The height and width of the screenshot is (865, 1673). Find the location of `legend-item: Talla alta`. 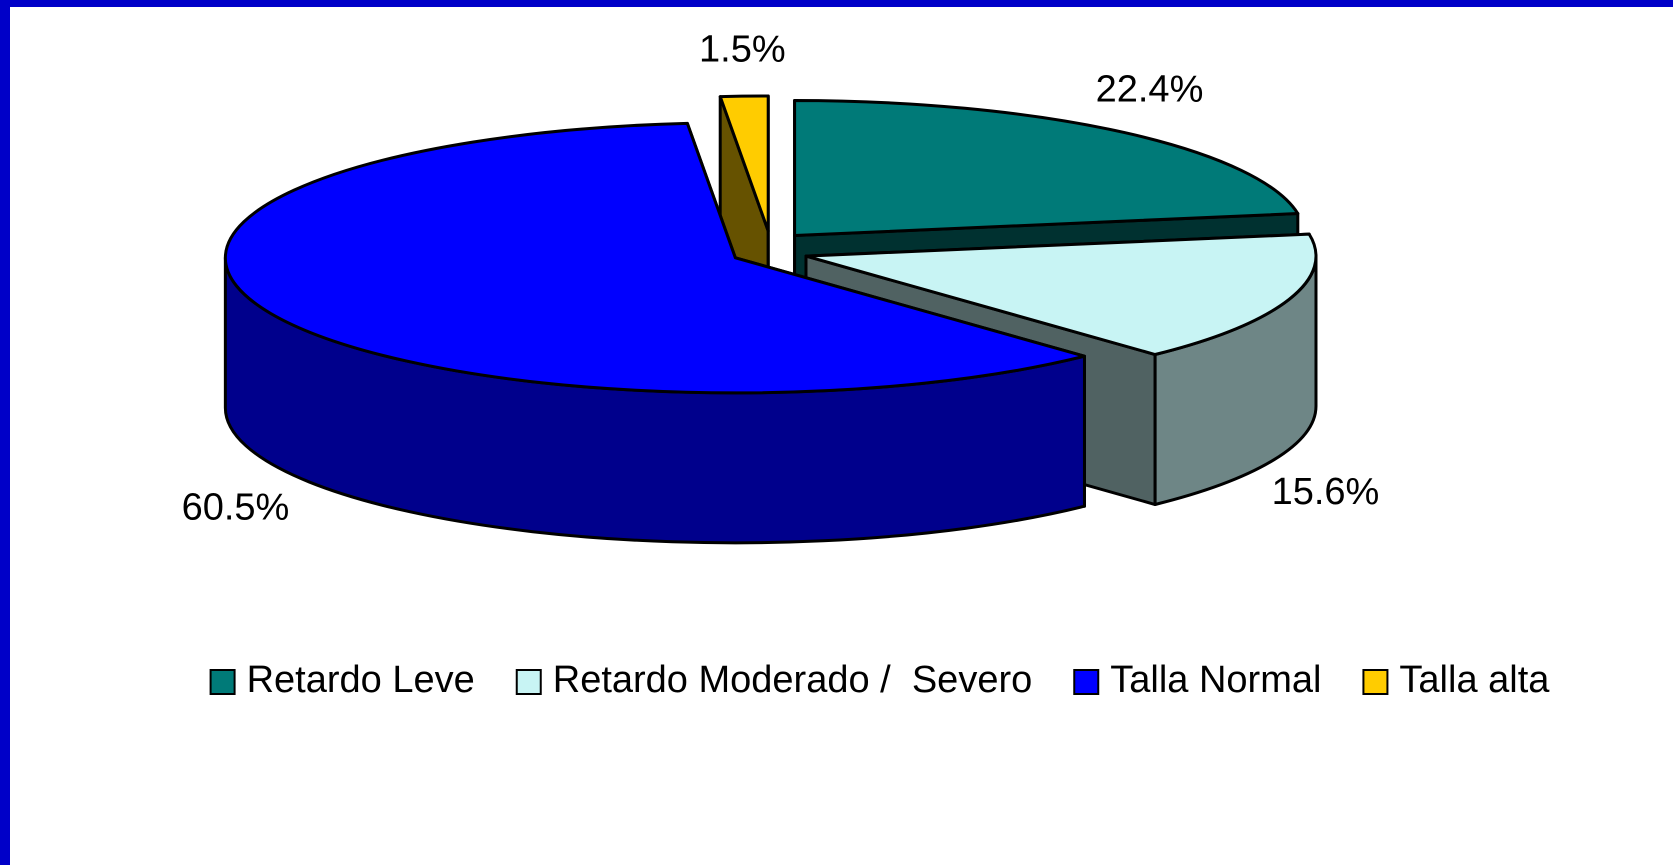

legend-item: Talla alta is located at coordinates (1456, 680).